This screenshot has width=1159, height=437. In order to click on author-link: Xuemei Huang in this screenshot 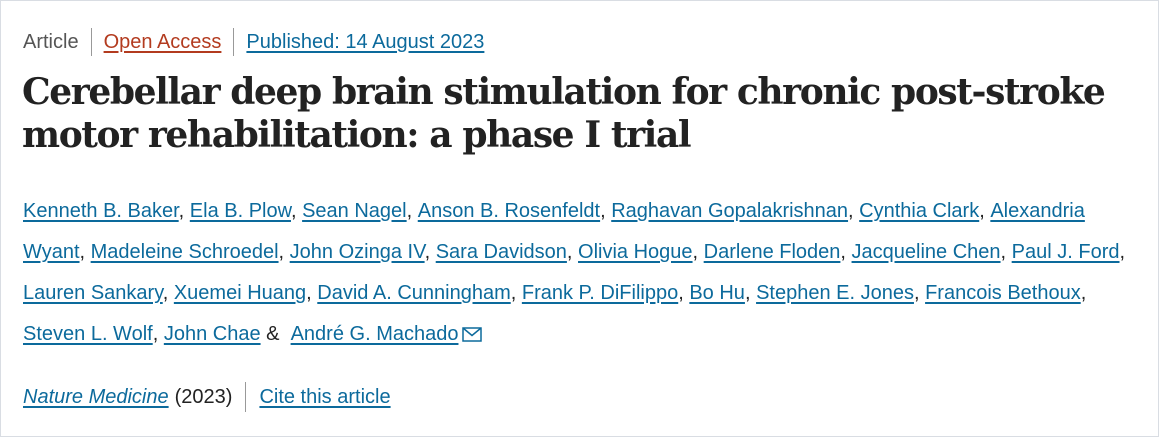, I will do `click(240, 293)`.